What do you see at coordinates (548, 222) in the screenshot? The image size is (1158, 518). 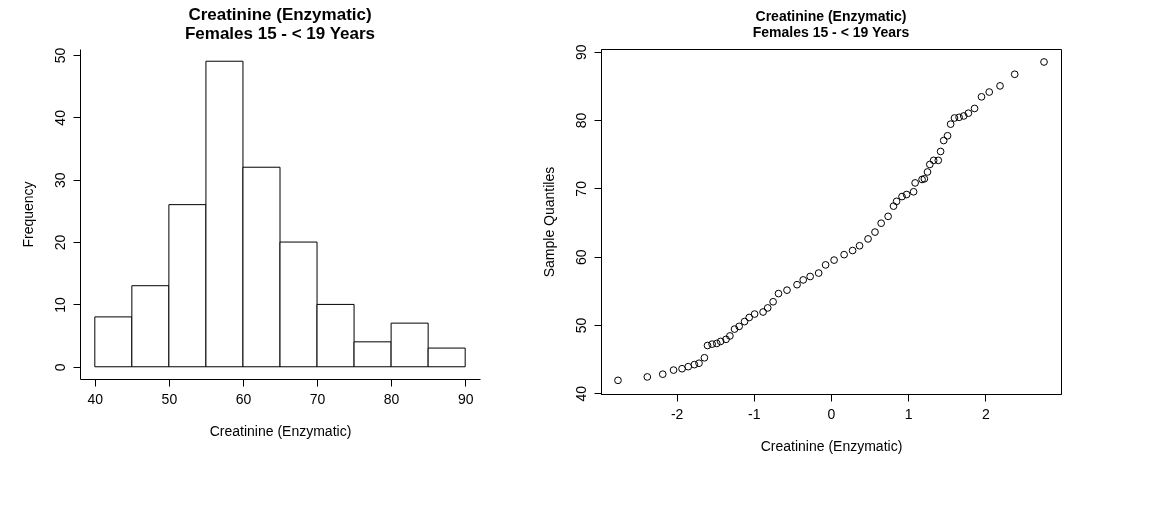 I see `y-axis-title: Sample Quantiles` at bounding box center [548, 222].